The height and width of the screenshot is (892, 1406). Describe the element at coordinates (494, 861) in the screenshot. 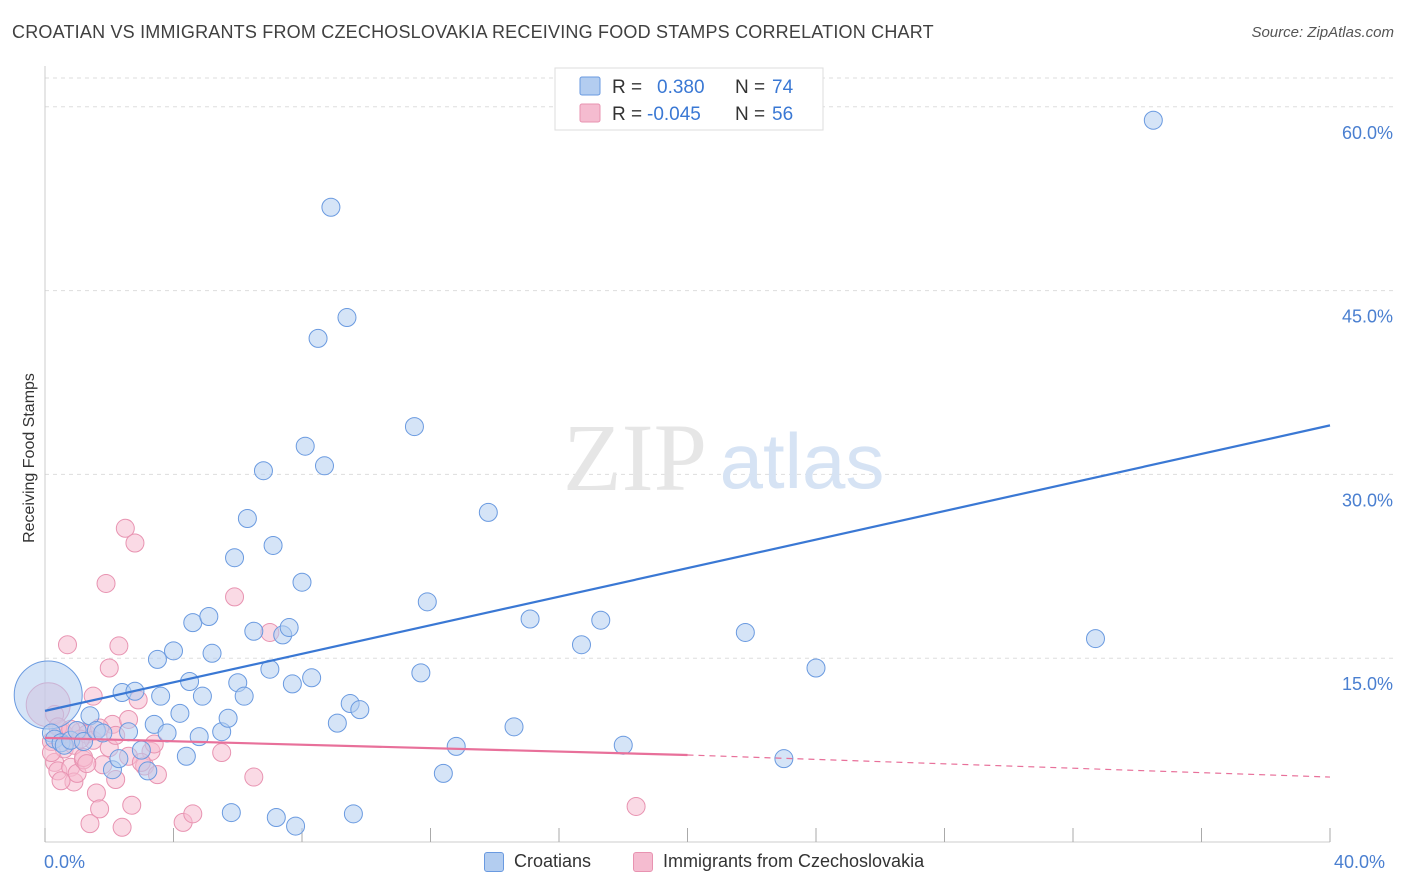

I see `legend-swatch-croatians` at that location.